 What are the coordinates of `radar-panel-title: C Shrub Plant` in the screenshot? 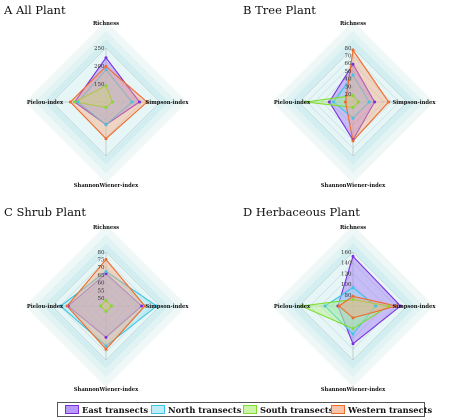 It's located at (45, 212).